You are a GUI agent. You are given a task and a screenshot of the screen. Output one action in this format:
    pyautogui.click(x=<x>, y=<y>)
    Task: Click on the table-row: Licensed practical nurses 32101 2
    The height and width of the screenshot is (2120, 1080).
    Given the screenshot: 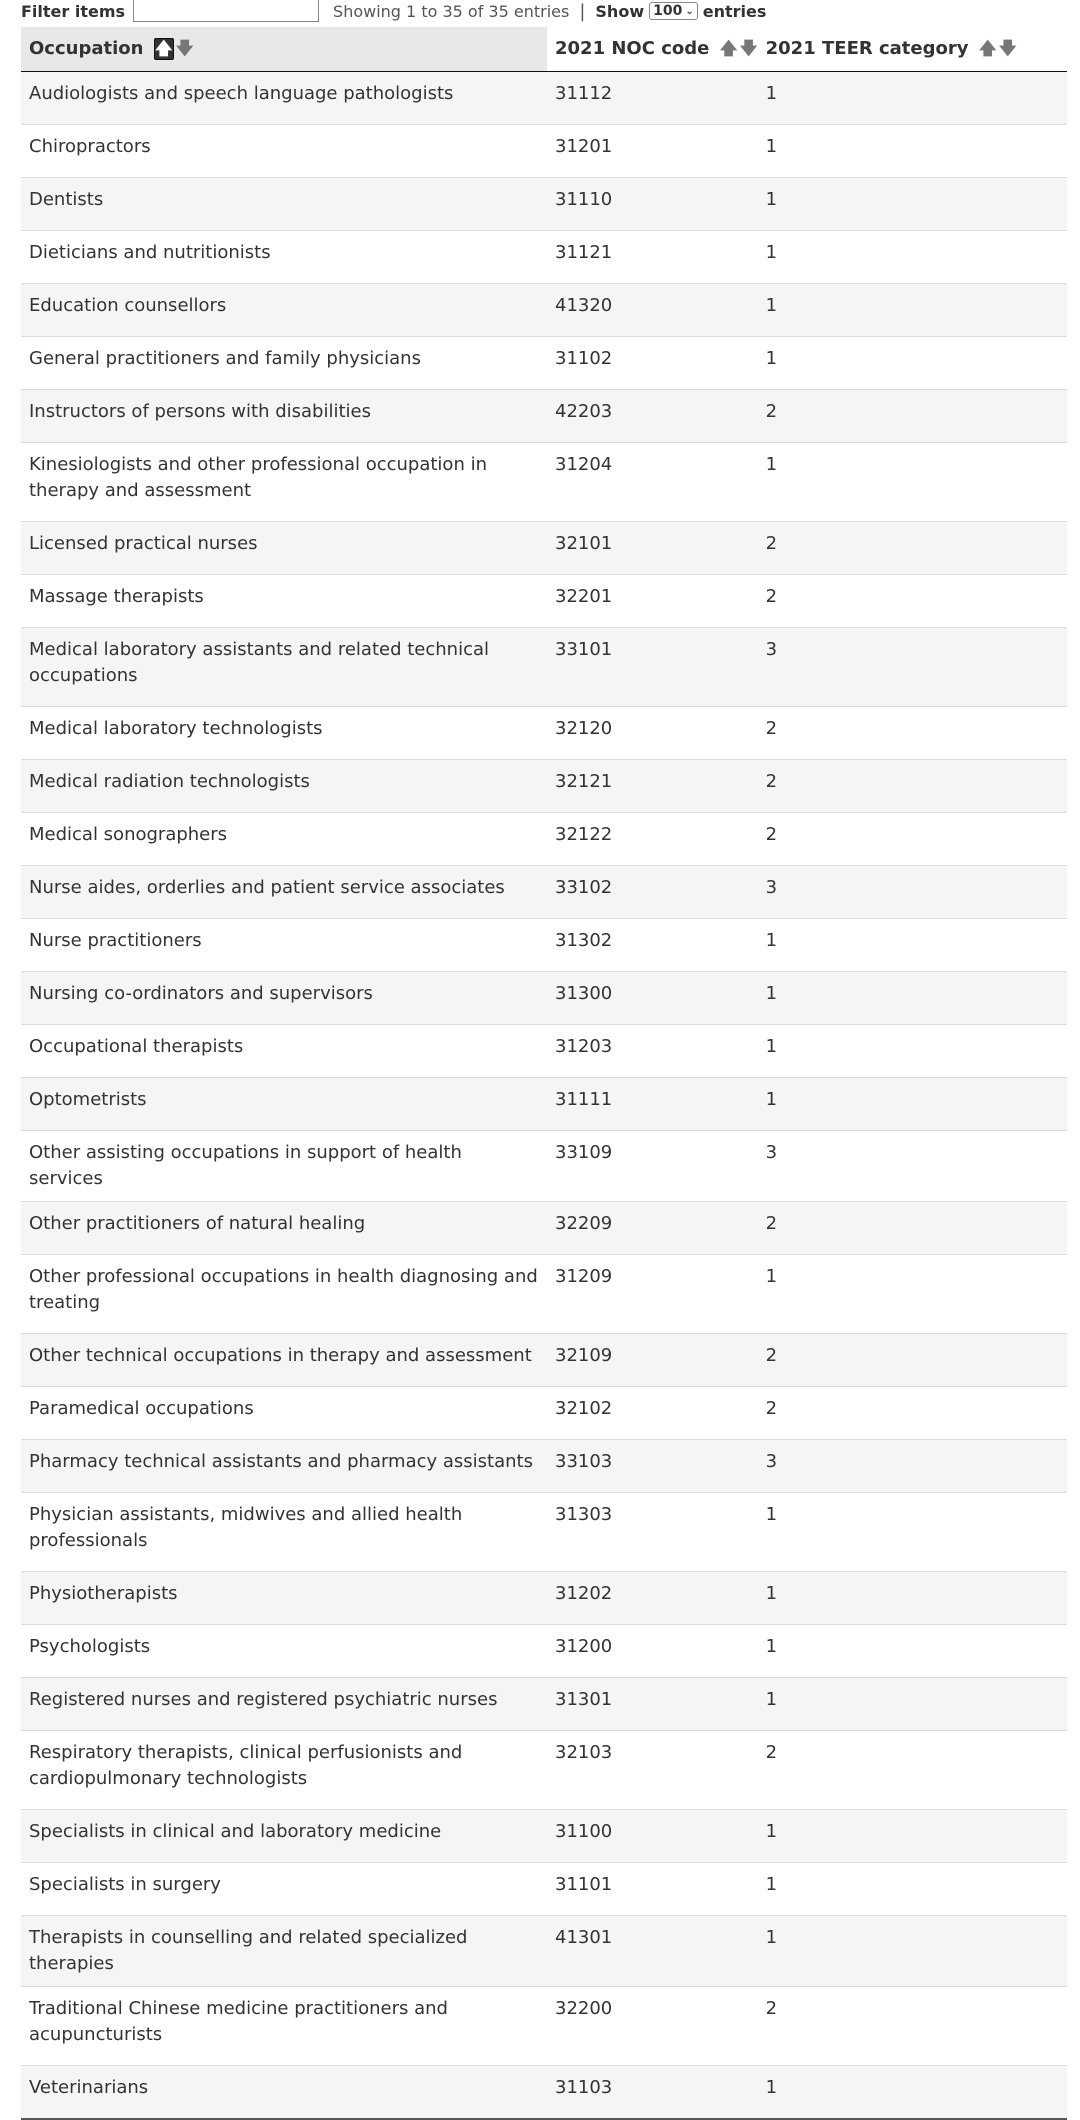 What is the action you would take?
    pyautogui.click(x=544, y=548)
    